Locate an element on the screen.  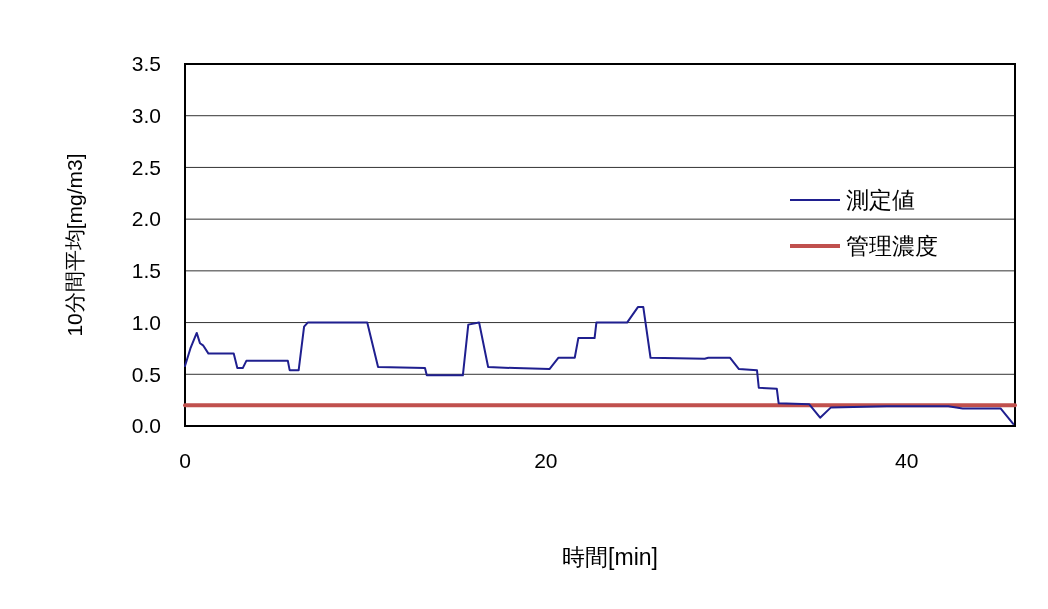
y-tick-label: 2.0 is located at coordinates (146, 219).